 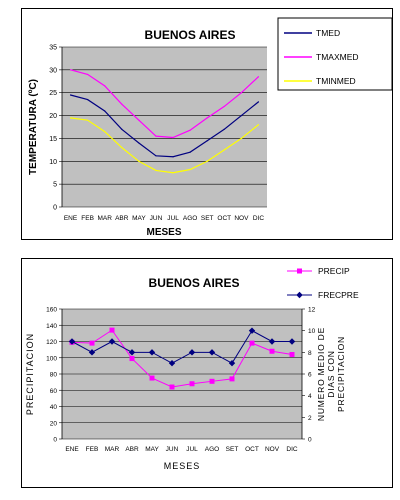 I want to click on y-tick-label: 120, so click(x=51, y=342).